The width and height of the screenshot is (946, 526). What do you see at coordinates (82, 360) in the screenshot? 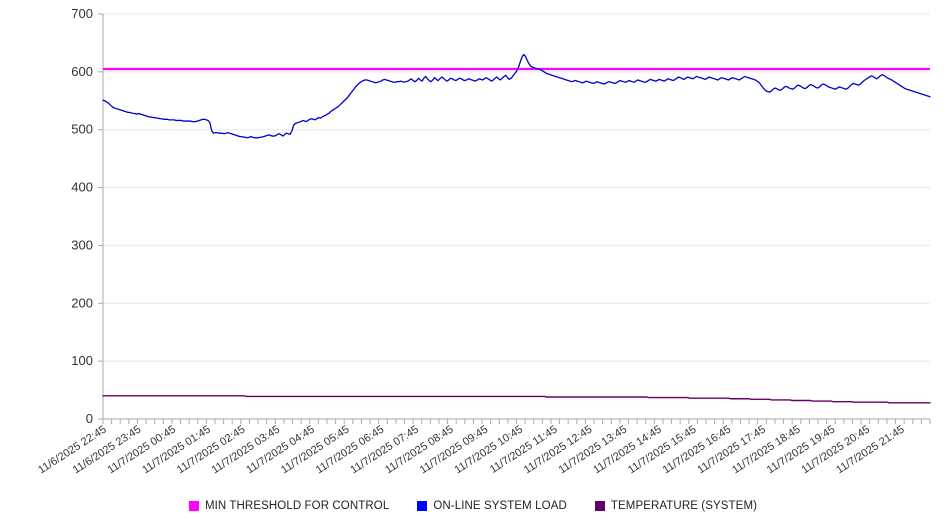
I see `svg-text: 100` at bounding box center [82, 360].